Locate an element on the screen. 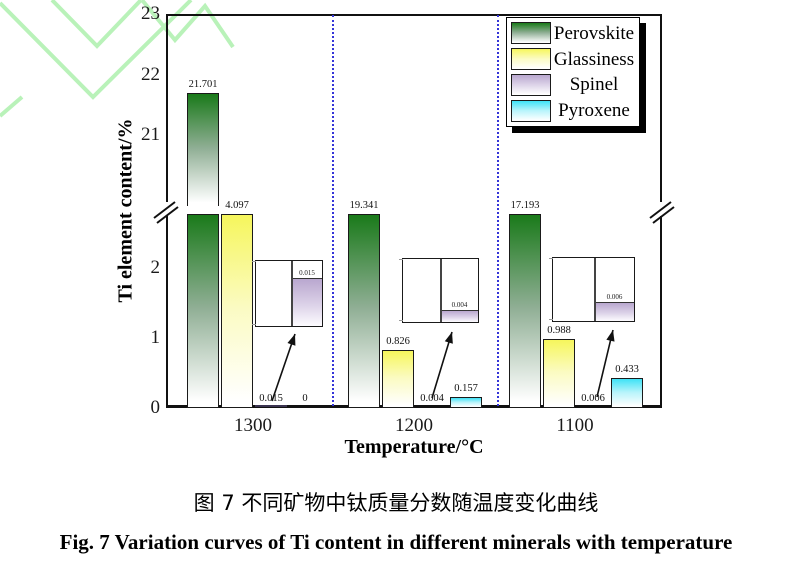  legend-item-spinel: Spinel is located at coordinates (573, 84).